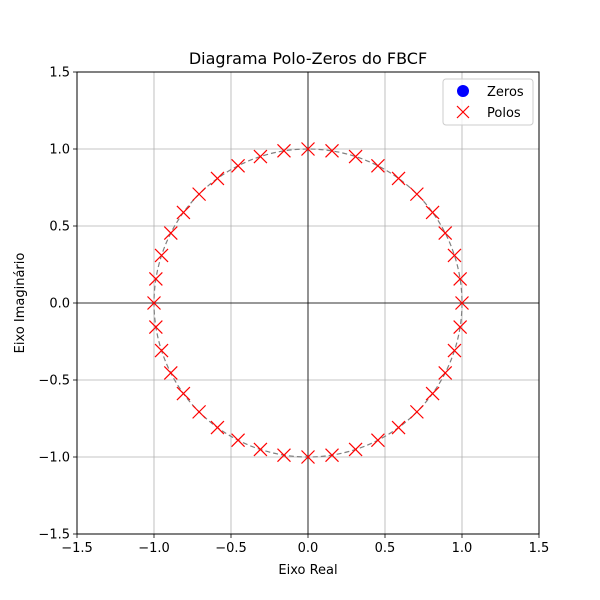 The width and height of the screenshot is (600, 600). Describe the element at coordinates (539, 548) in the screenshot. I see `x-tick-label: 1.5` at that location.